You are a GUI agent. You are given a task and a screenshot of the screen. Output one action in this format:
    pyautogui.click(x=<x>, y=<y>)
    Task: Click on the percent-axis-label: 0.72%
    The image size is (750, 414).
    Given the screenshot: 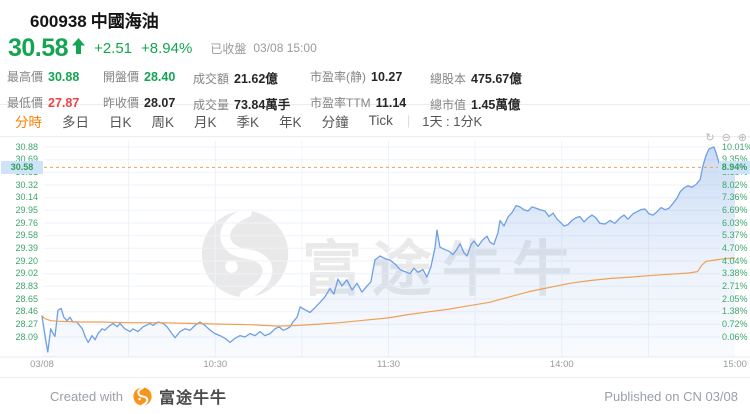 What is the action you would take?
    pyautogui.click(x=735, y=323)
    